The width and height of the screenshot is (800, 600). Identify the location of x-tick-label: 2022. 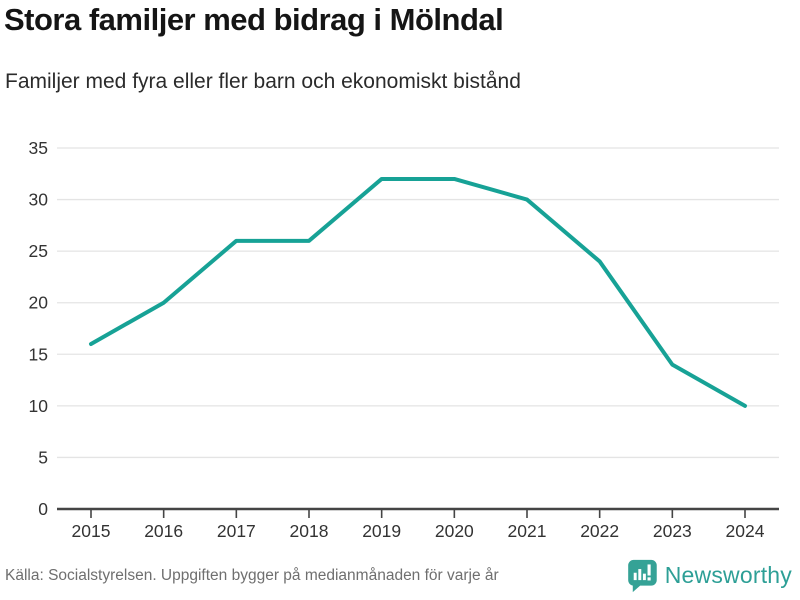
(599, 531).